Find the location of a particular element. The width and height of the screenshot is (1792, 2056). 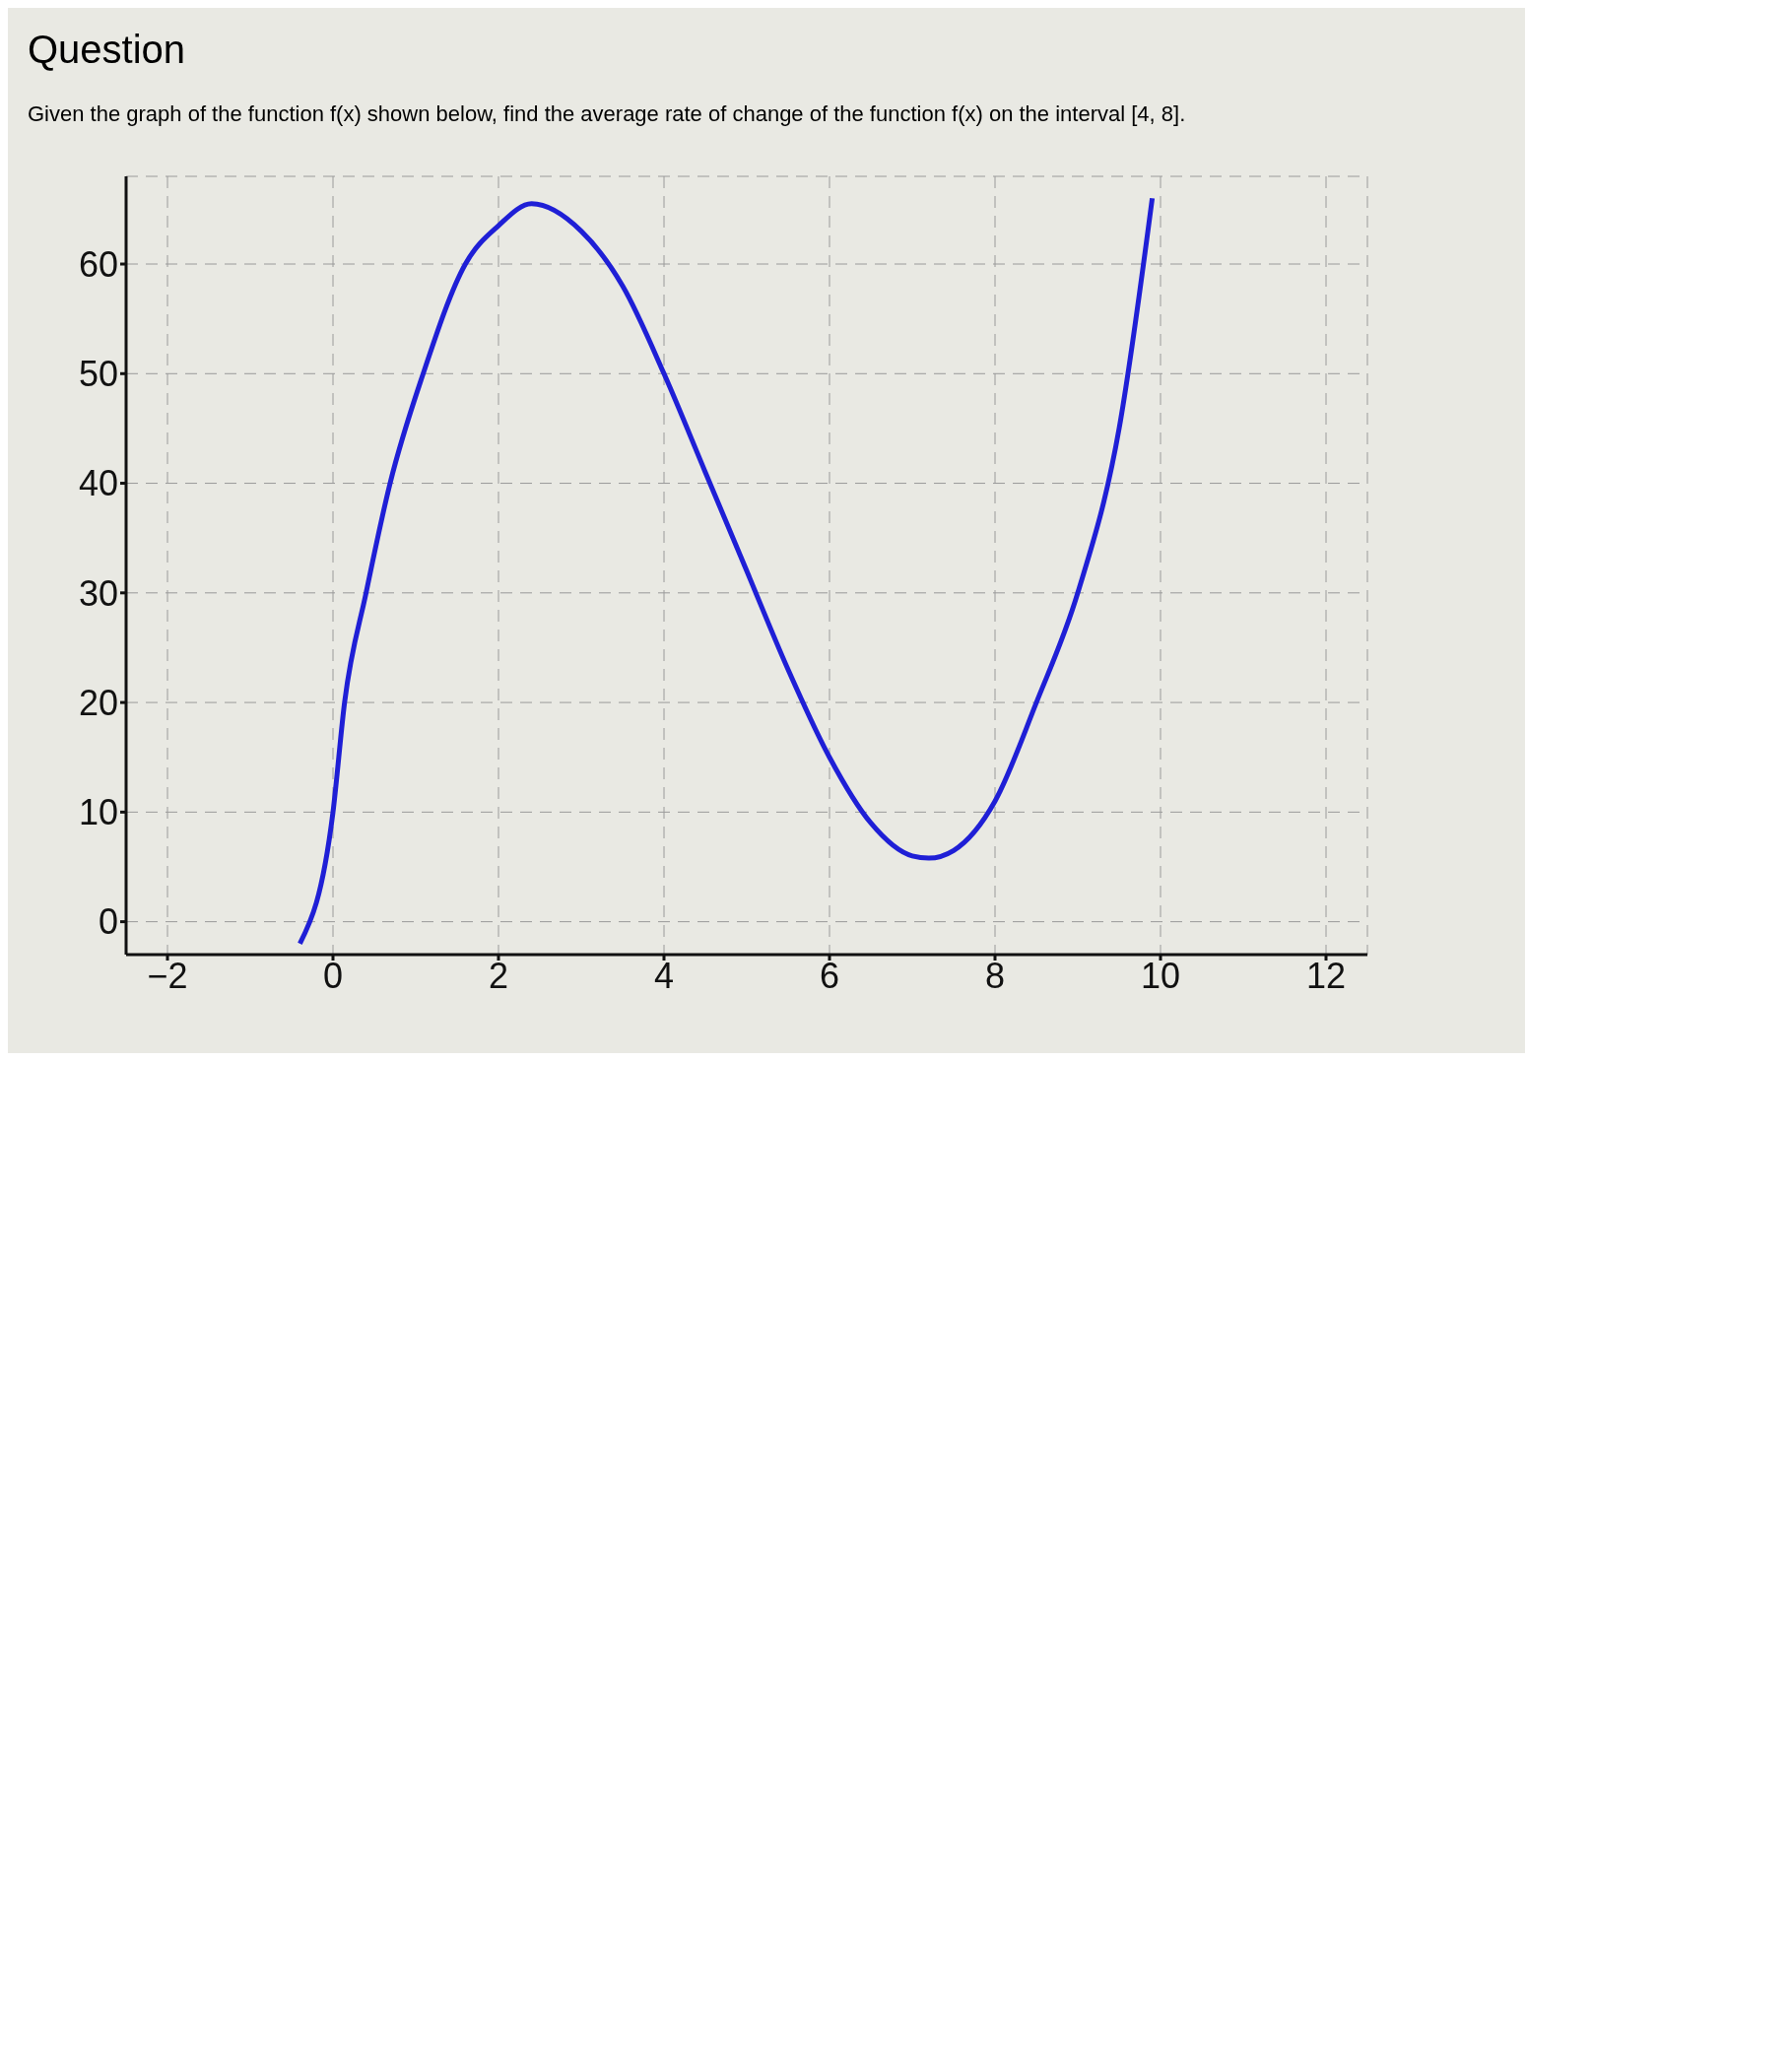

y-tick-label: 0 is located at coordinates (108, 922).